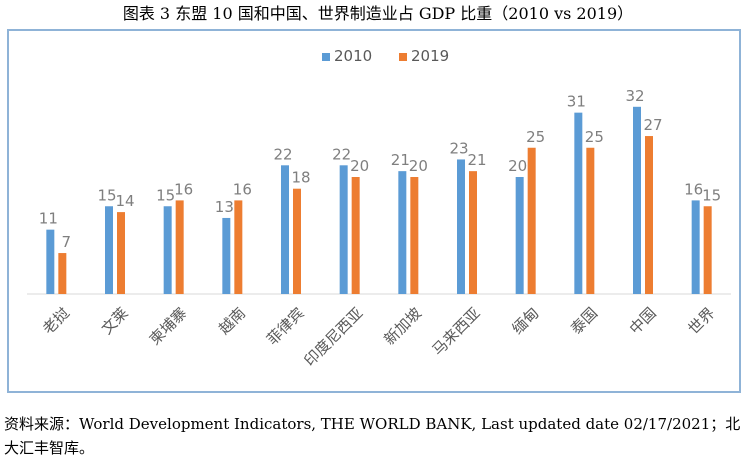  Describe the element at coordinates (67, 242) in the screenshot. I see `value-label-2019-0: 7` at that location.